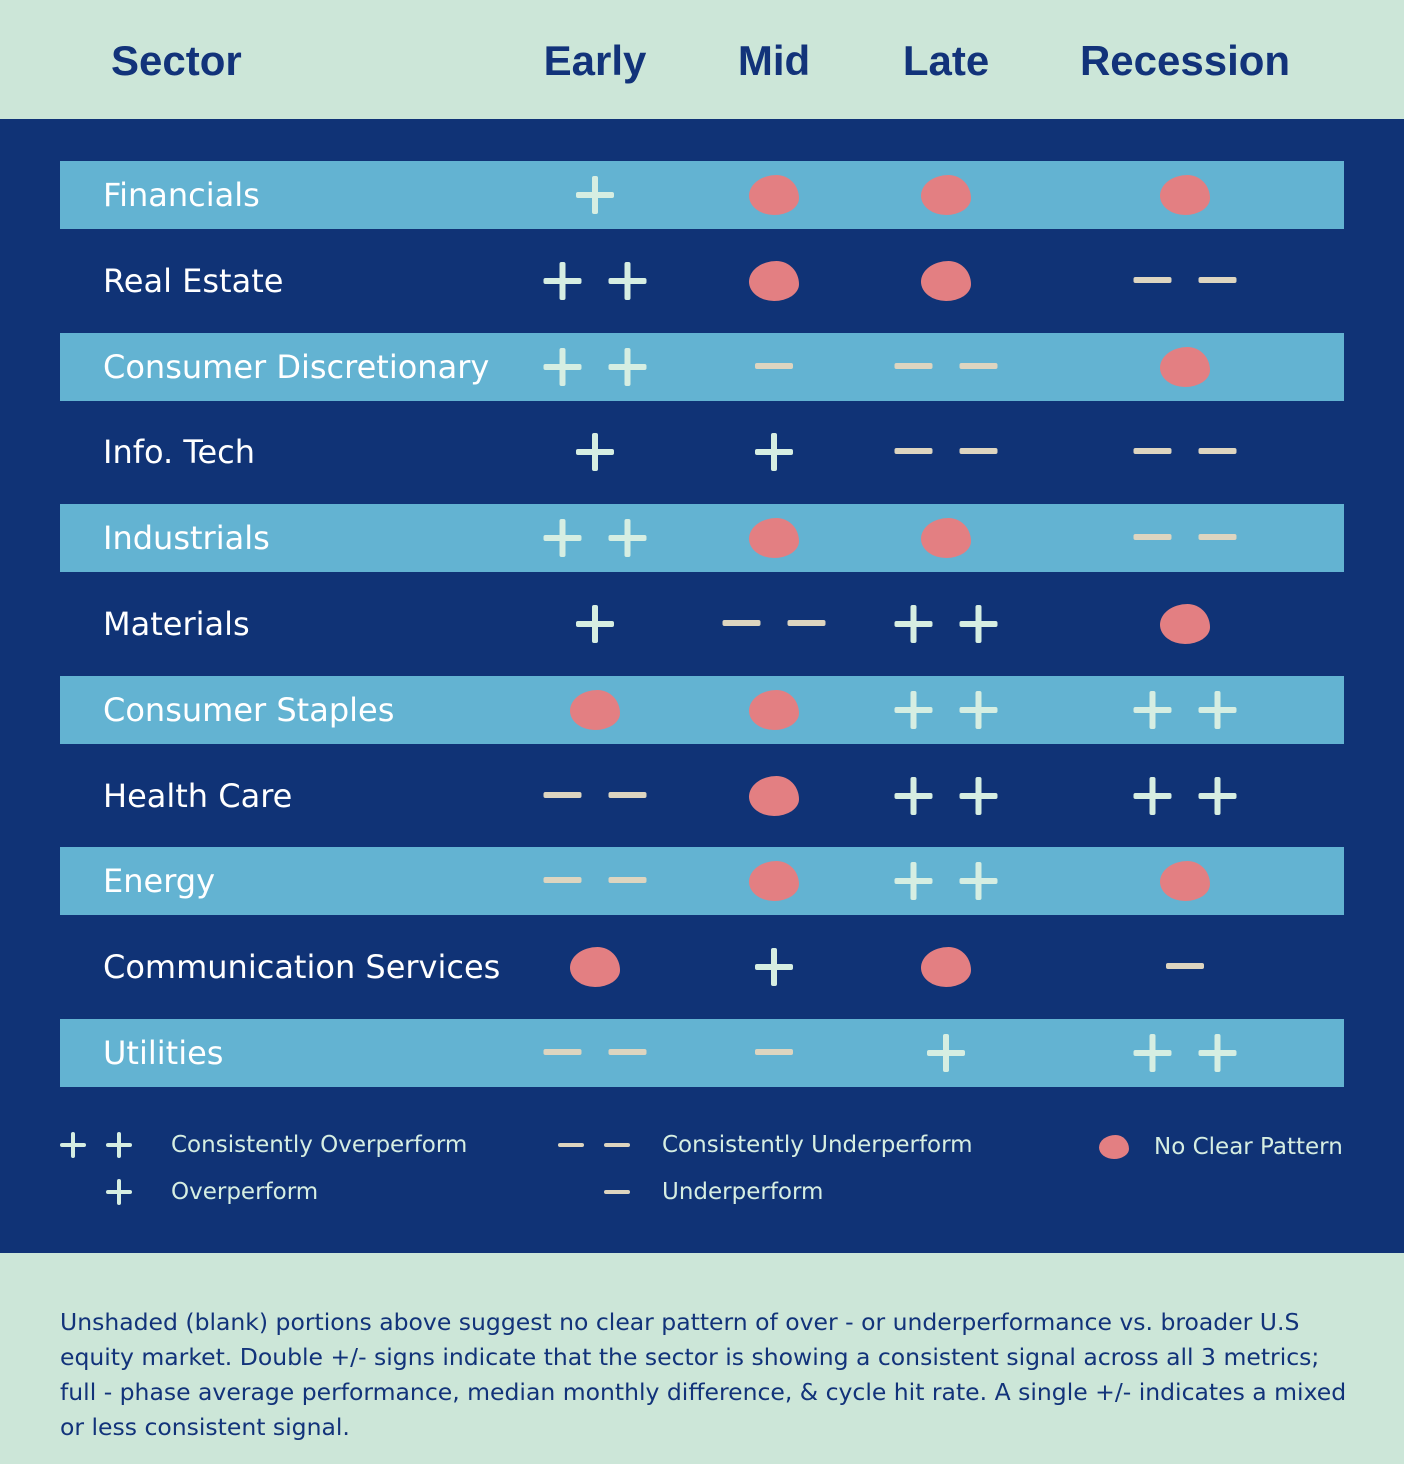 Image resolution: width=1404 pixels, height=1464 pixels. I want to click on column-header-sector: Sector, so click(176, 60).